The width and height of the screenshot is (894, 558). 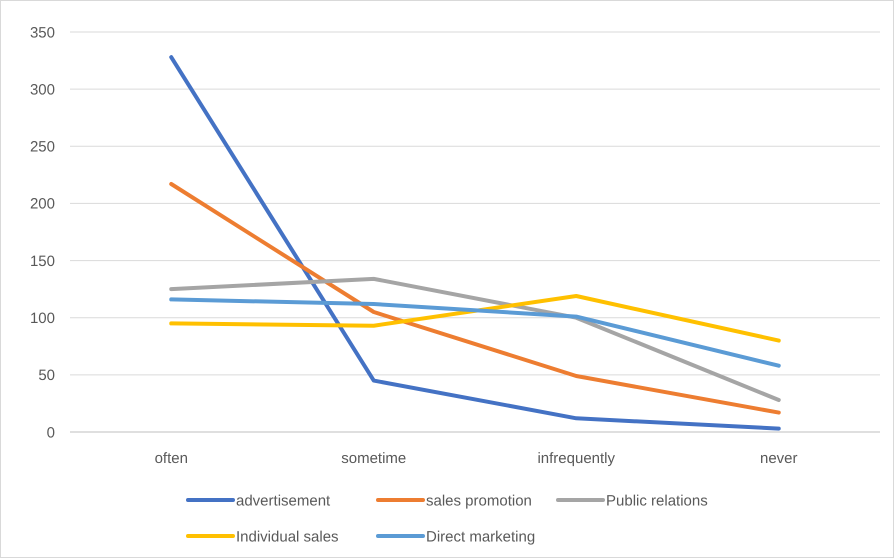 I want to click on y-tick-label: 50, so click(x=46, y=375).